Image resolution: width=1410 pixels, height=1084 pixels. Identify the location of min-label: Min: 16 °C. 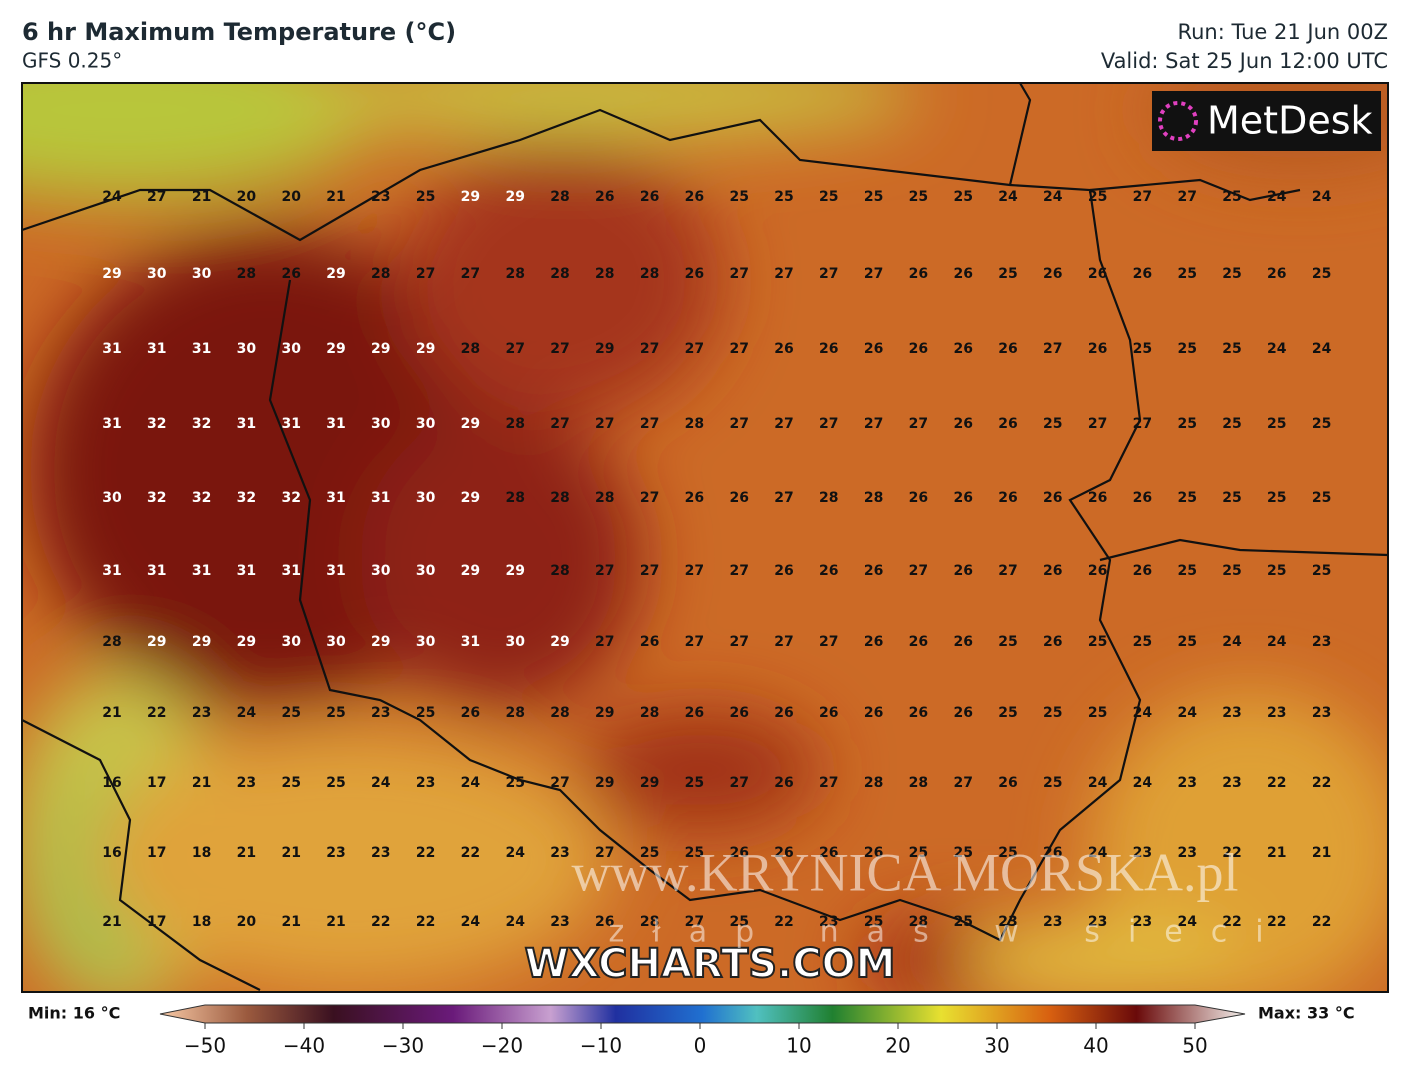
(74, 1013).